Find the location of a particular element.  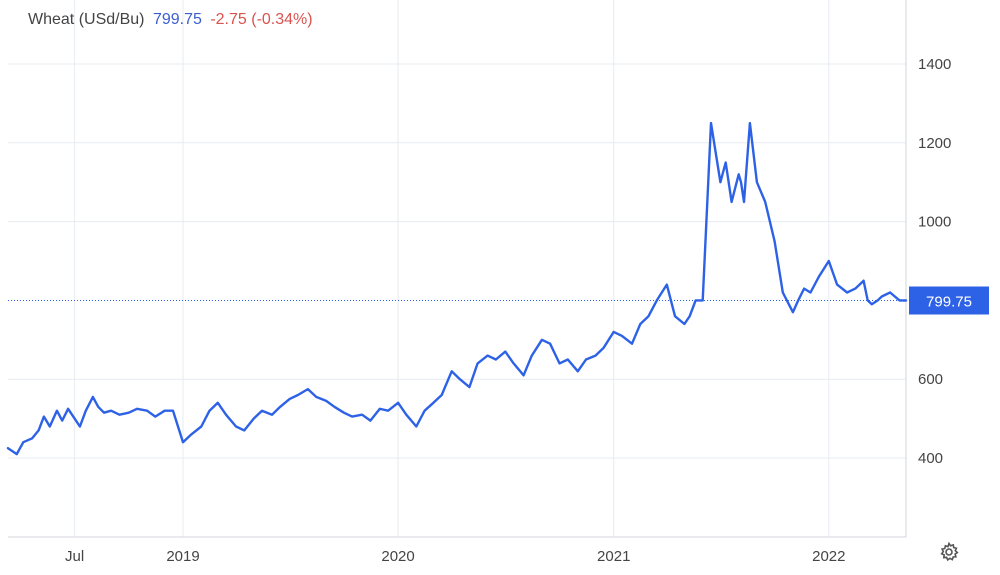

last-price-tag: 799.75 is located at coordinates (949, 300).